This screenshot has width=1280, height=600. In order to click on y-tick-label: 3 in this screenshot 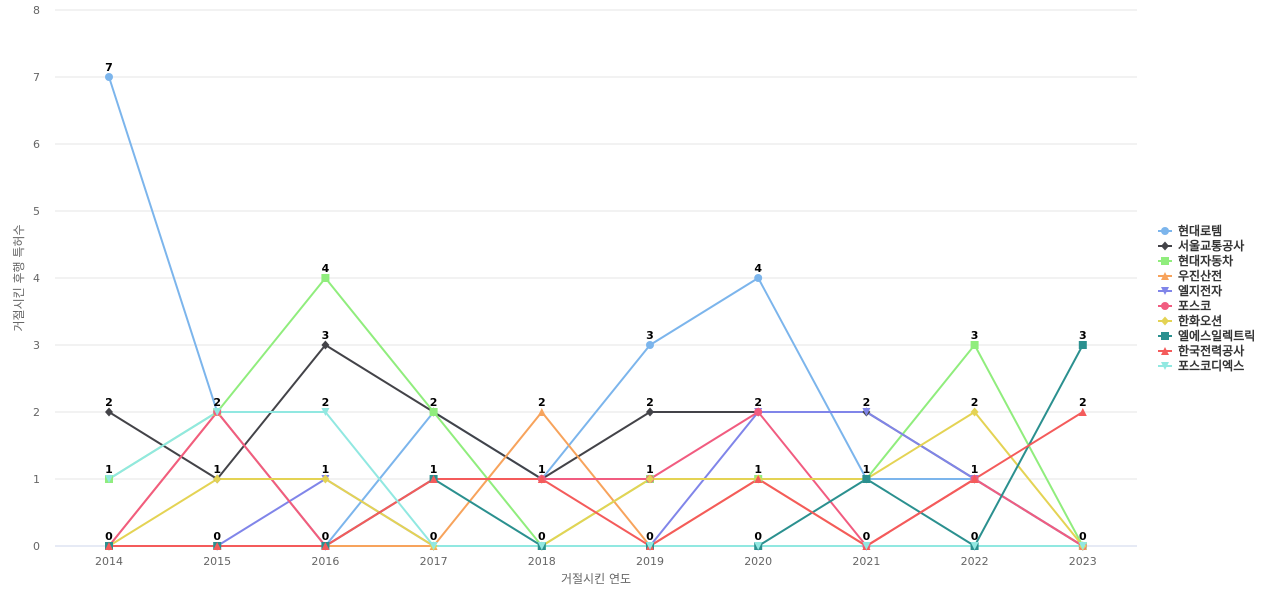, I will do `click(36, 345)`.